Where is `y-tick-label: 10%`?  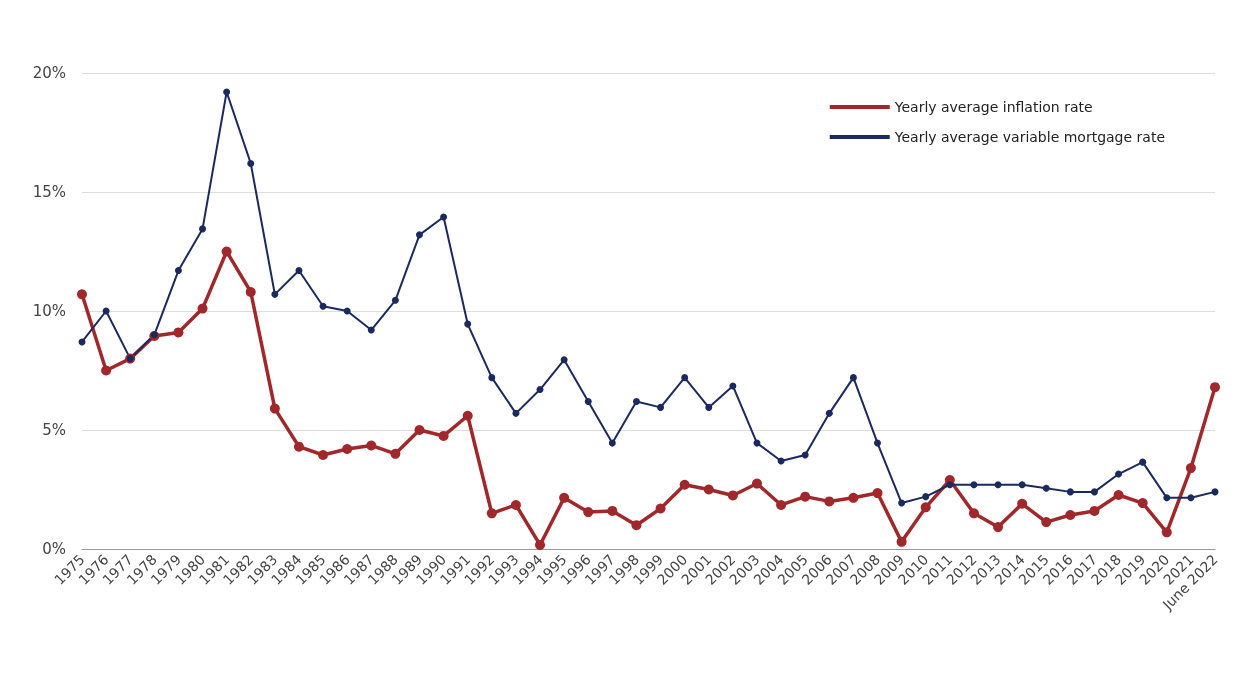
y-tick-label: 10% is located at coordinates (49, 311).